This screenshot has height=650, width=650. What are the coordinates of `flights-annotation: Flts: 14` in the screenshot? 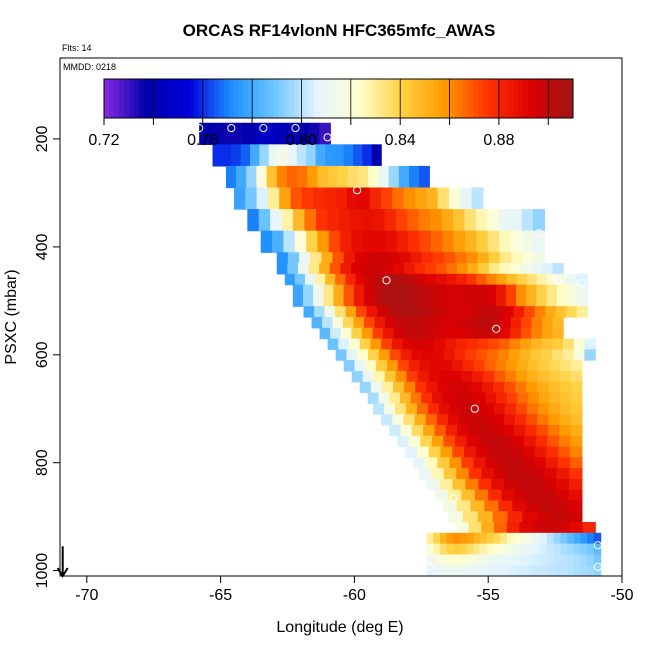 It's located at (77, 48).